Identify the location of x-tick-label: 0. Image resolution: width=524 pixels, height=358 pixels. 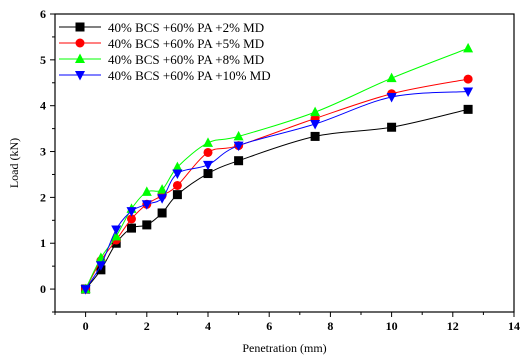
(86, 326).